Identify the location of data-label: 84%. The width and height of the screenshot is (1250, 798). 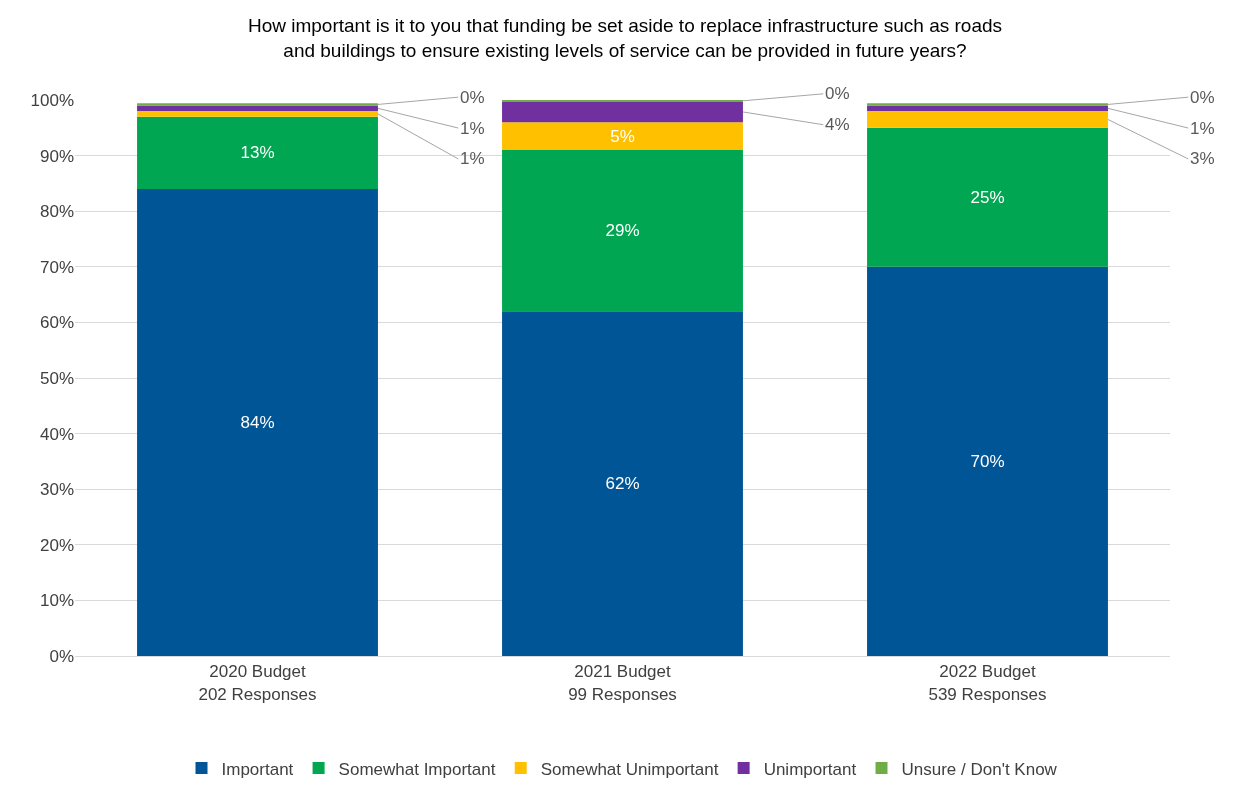
(257, 422).